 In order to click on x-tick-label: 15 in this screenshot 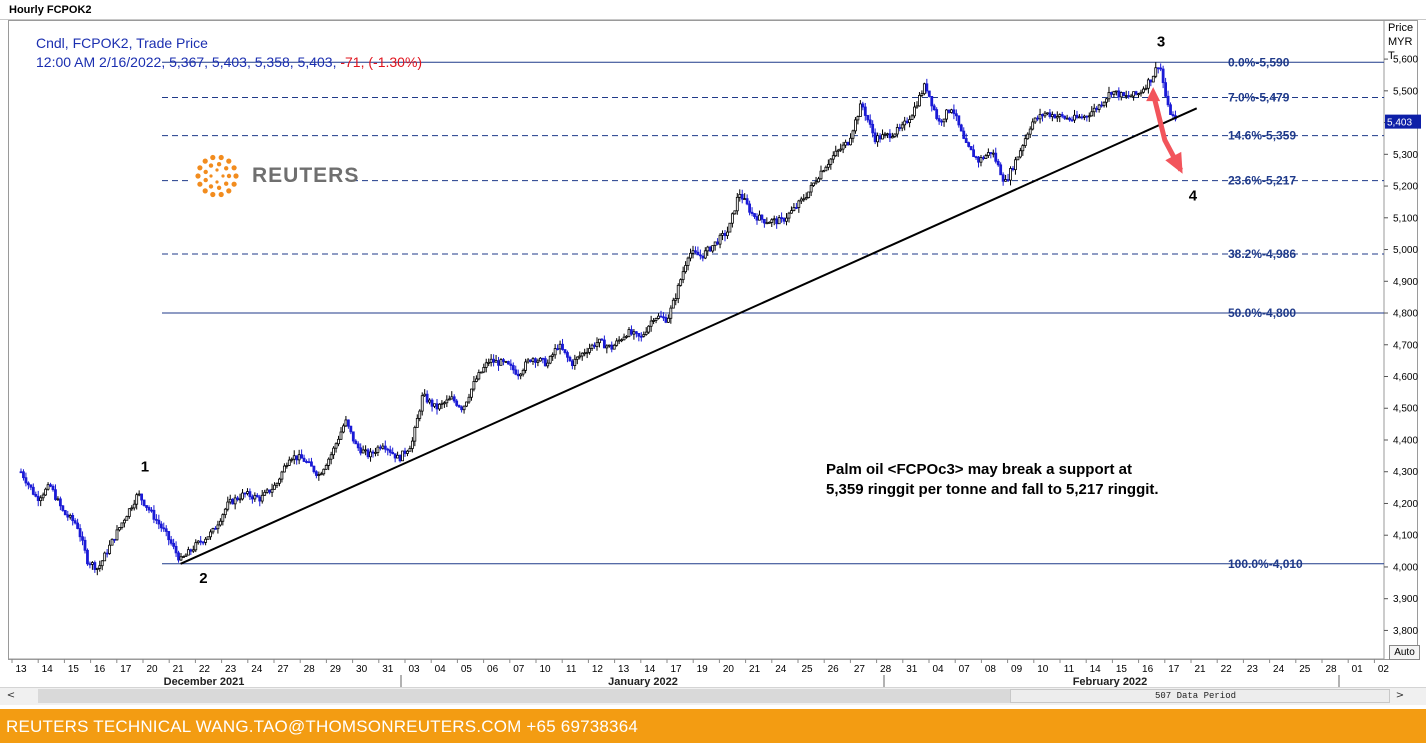, I will do `click(74, 669)`.